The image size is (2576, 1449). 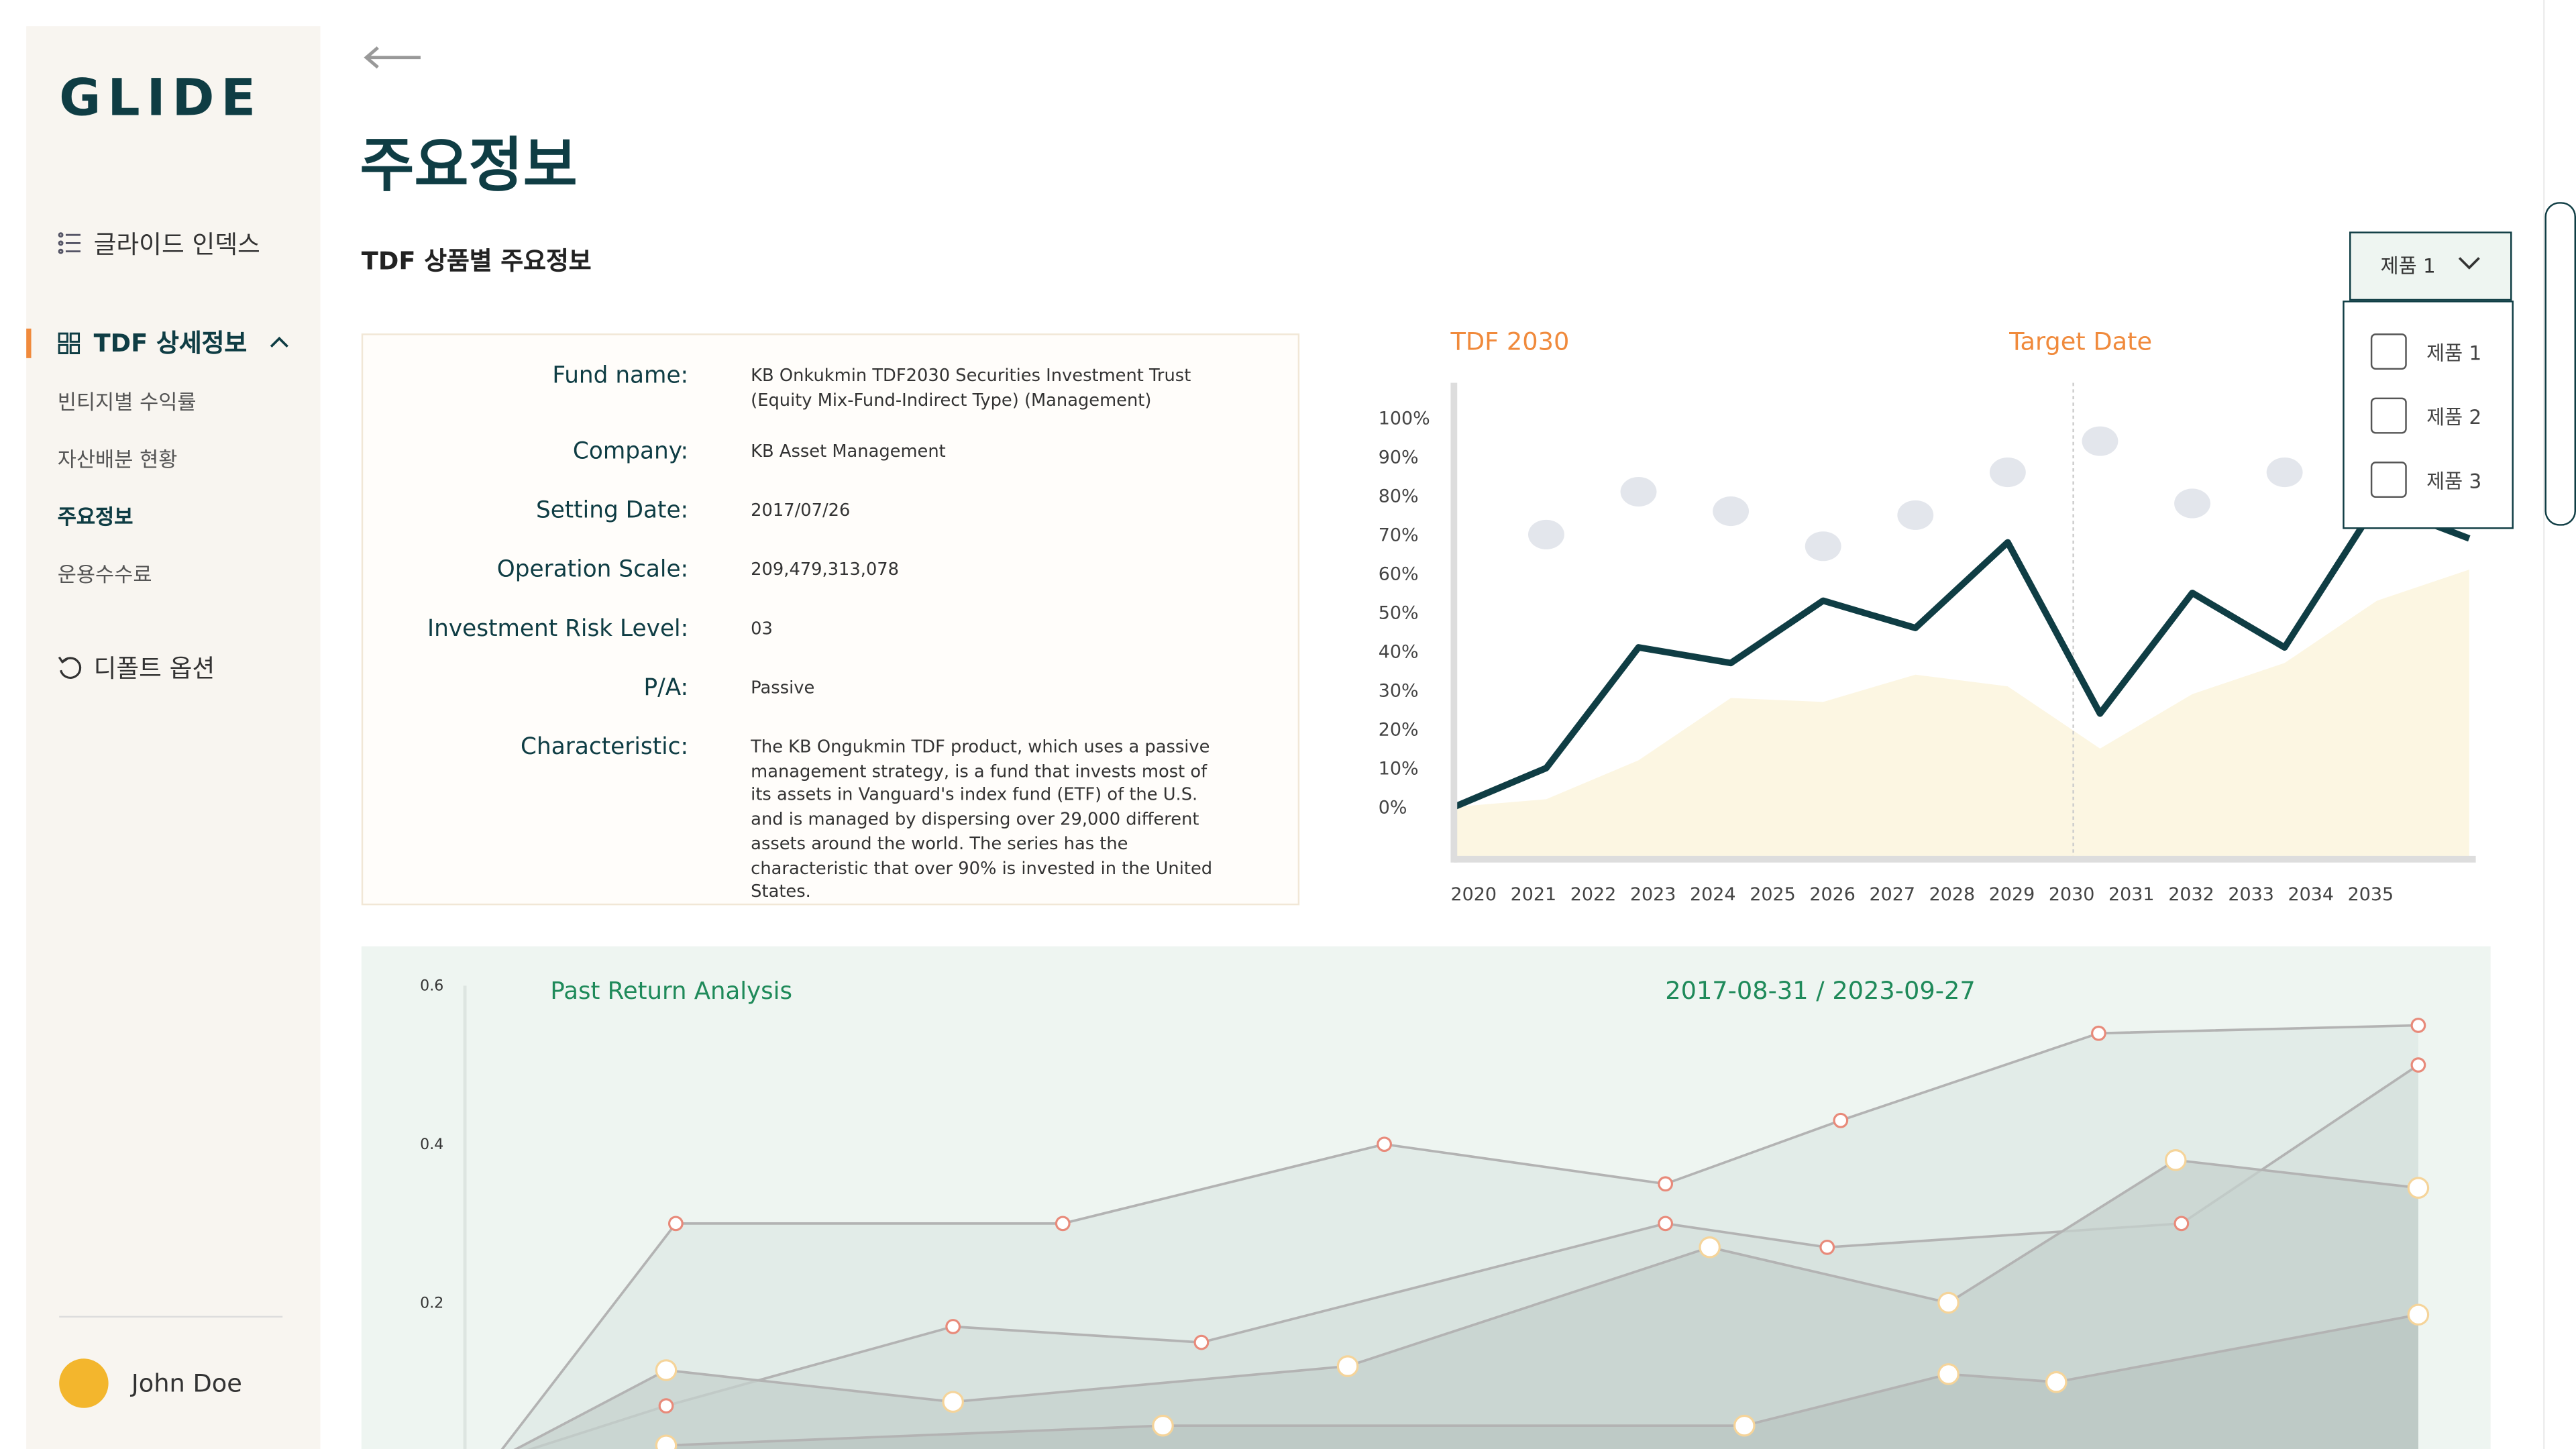 What do you see at coordinates (1399, 730) in the screenshot?
I see `y-tick-label: 20%` at bounding box center [1399, 730].